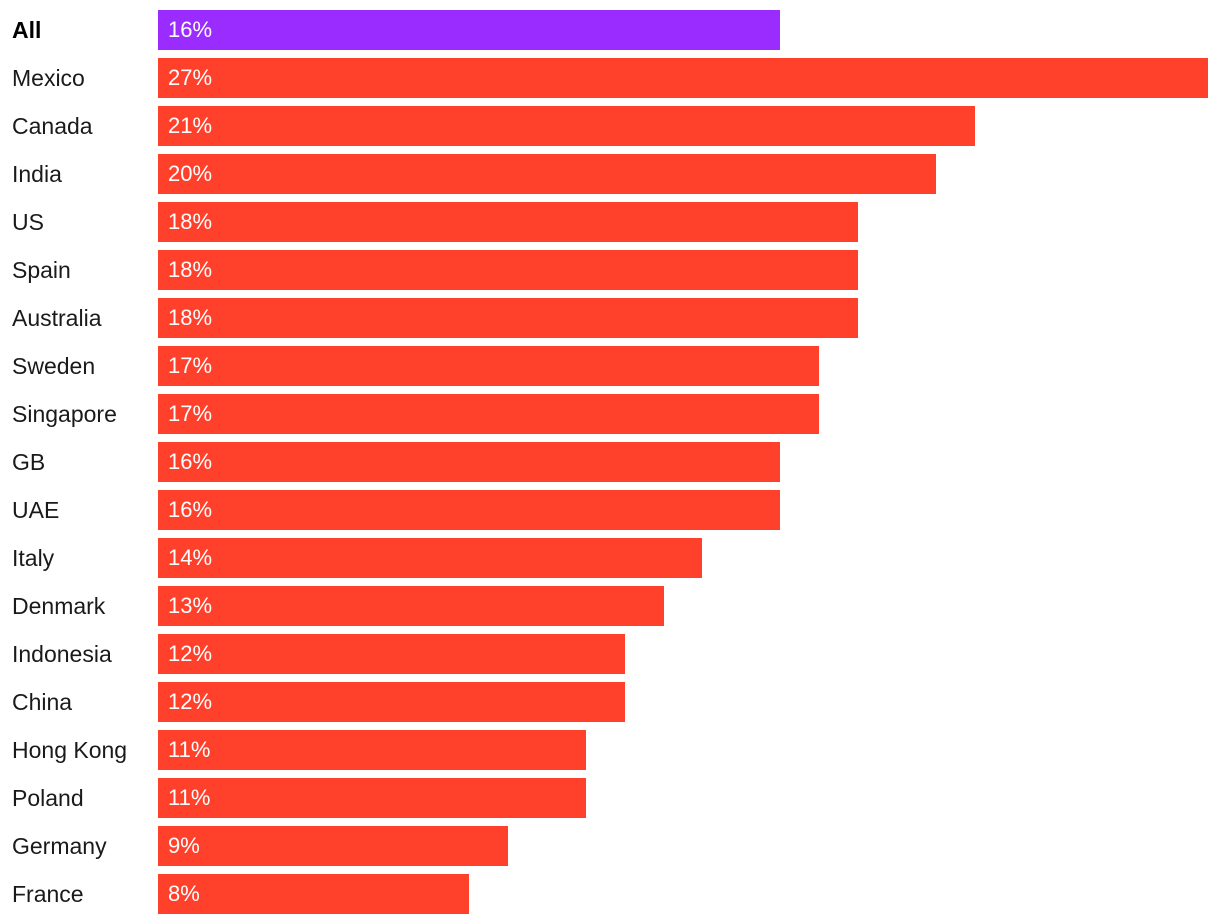 The height and width of the screenshot is (924, 1220). What do you see at coordinates (70, 750) in the screenshot?
I see `category-label: Hong Kong` at bounding box center [70, 750].